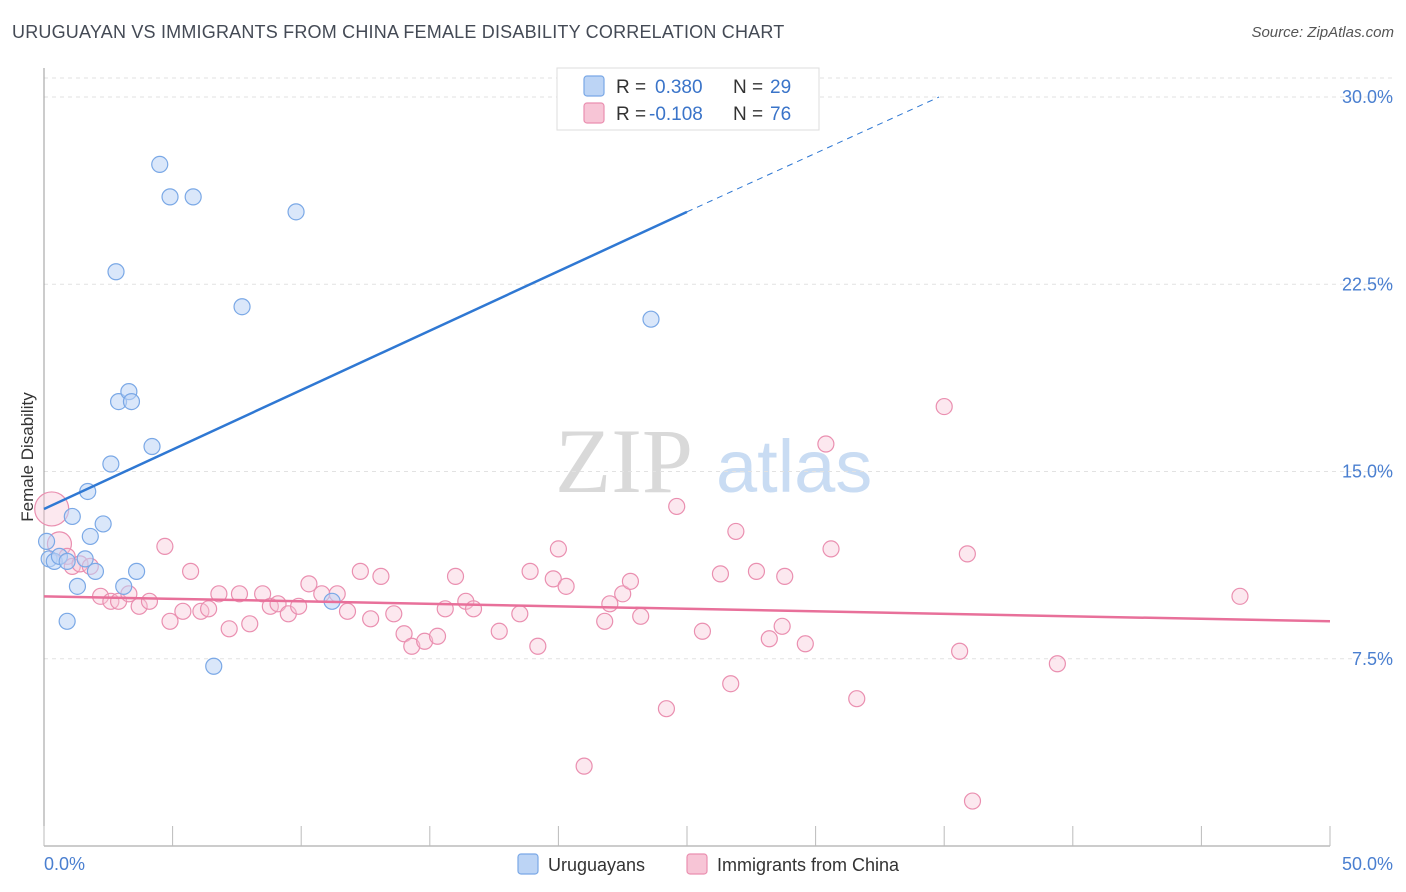 This screenshot has width=1406, height=892. Describe the element at coordinates (687, 609) in the screenshot. I see `china-trendline` at that location.